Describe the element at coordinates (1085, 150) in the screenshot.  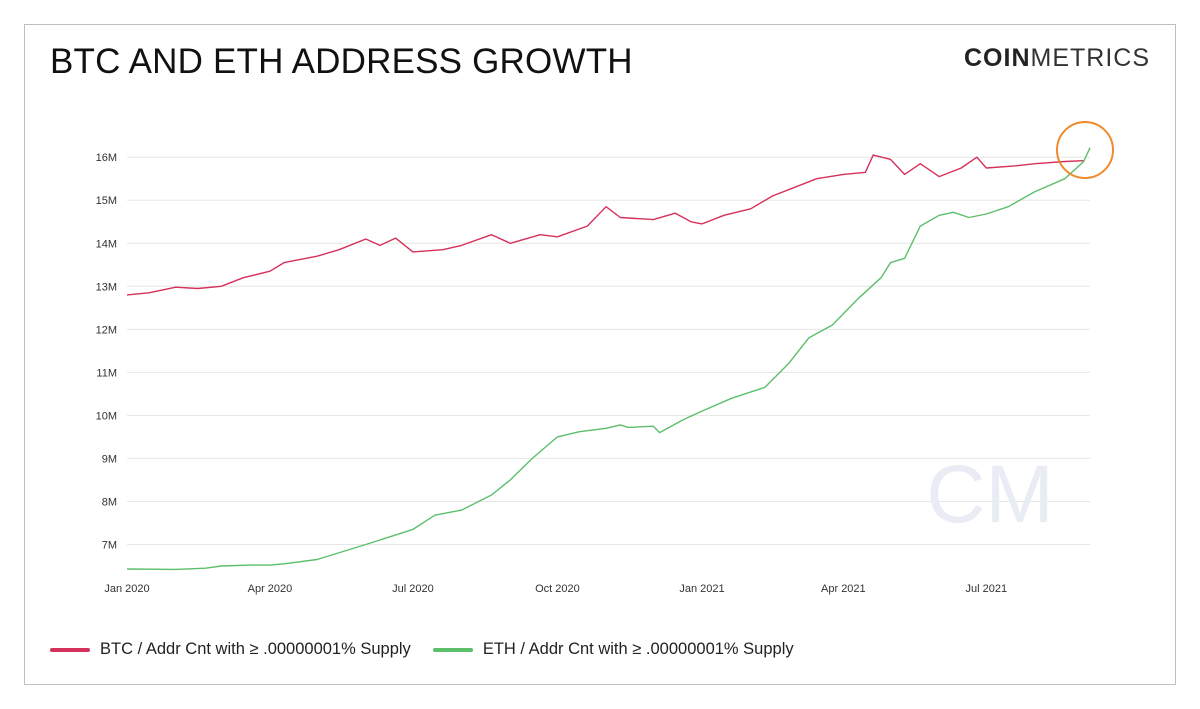
I see `highlight-circle` at that location.